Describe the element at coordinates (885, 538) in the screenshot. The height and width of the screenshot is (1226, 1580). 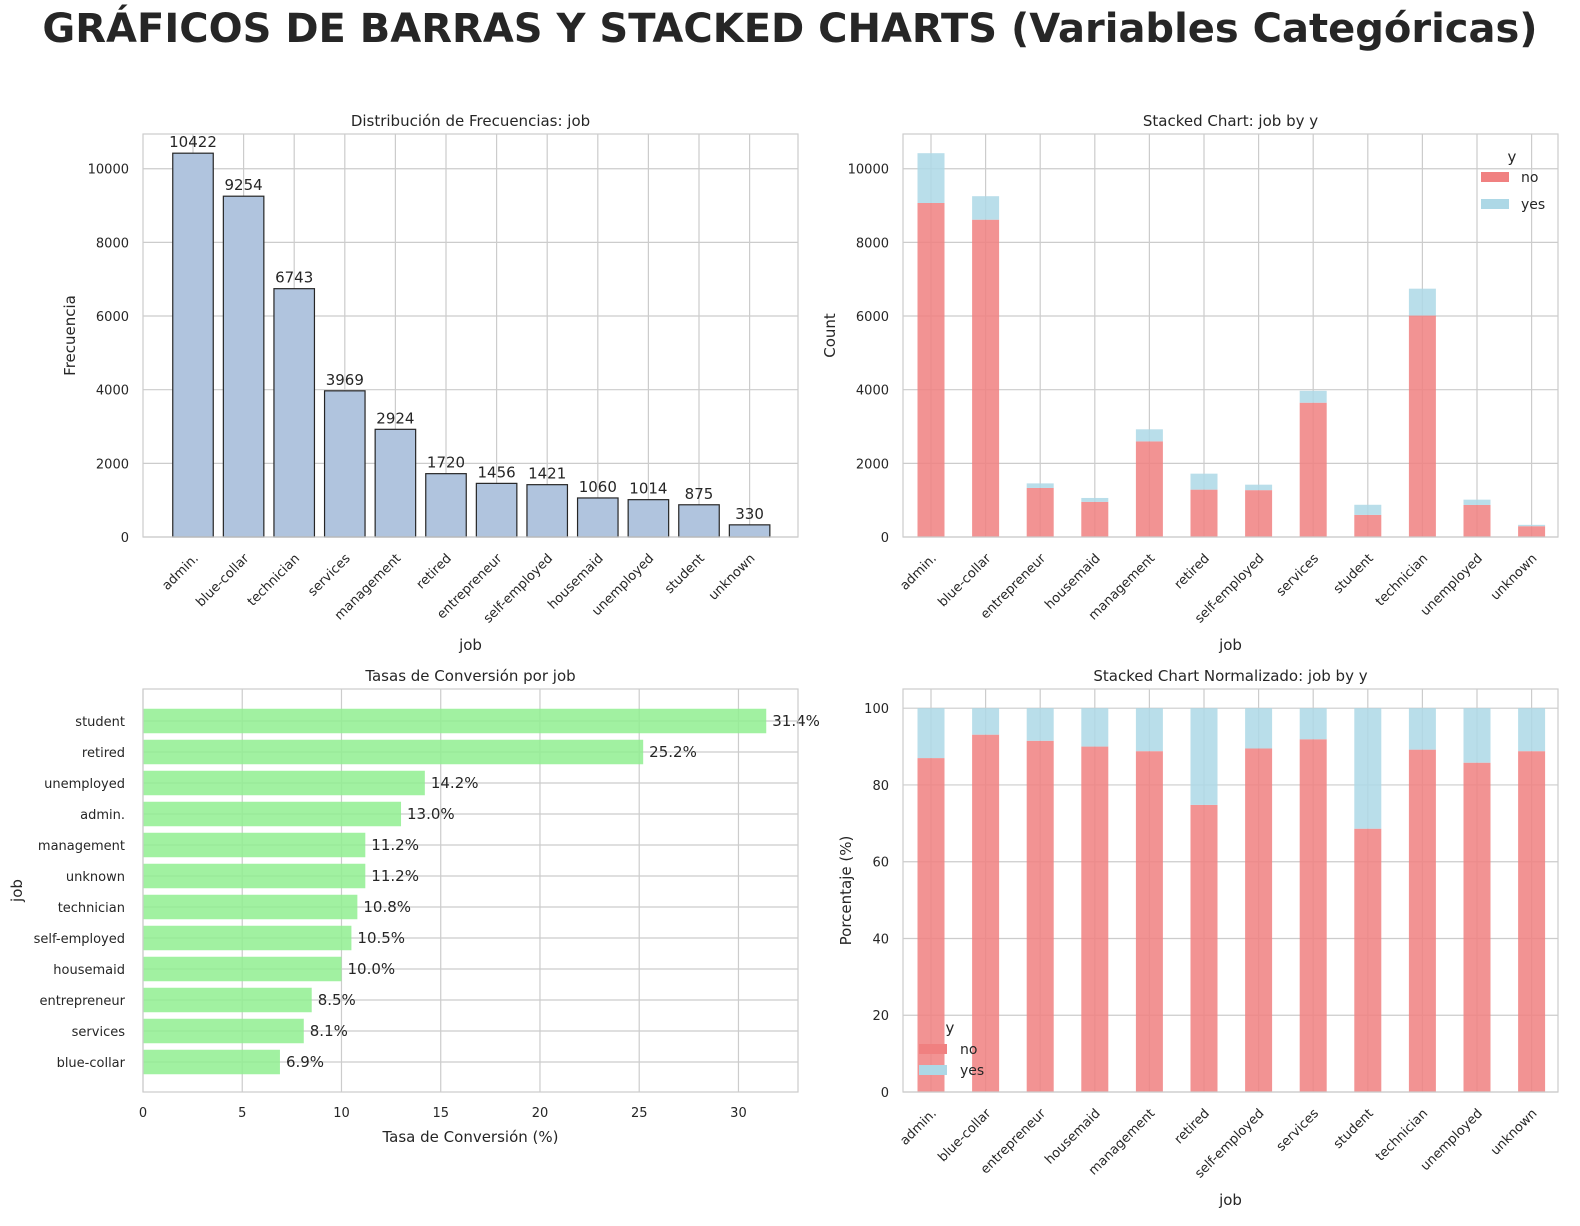
I see `y-tick-label: 0` at that location.